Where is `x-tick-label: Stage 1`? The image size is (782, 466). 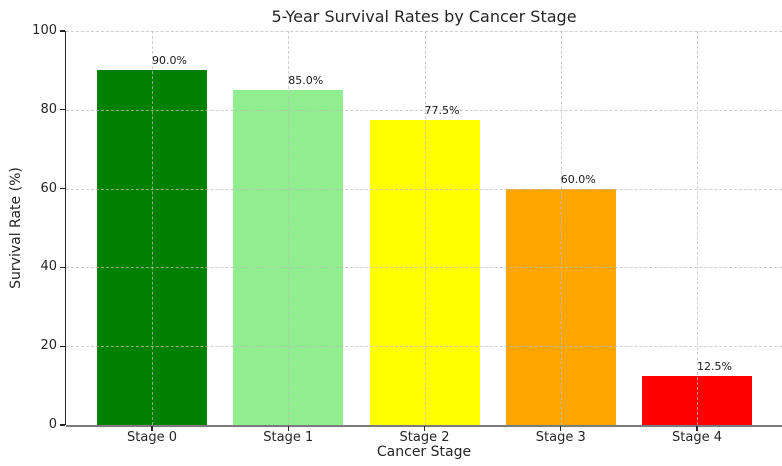 x-tick-label: Stage 1 is located at coordinates (288, 437).